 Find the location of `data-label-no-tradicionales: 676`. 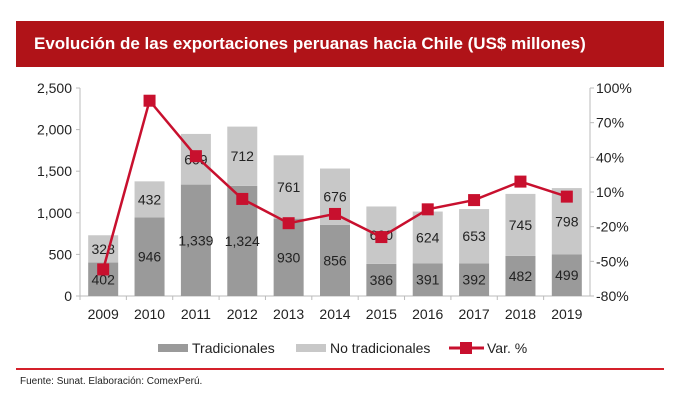

data-label-no-tradicionales: 676 is located at coordinates (335, 197).